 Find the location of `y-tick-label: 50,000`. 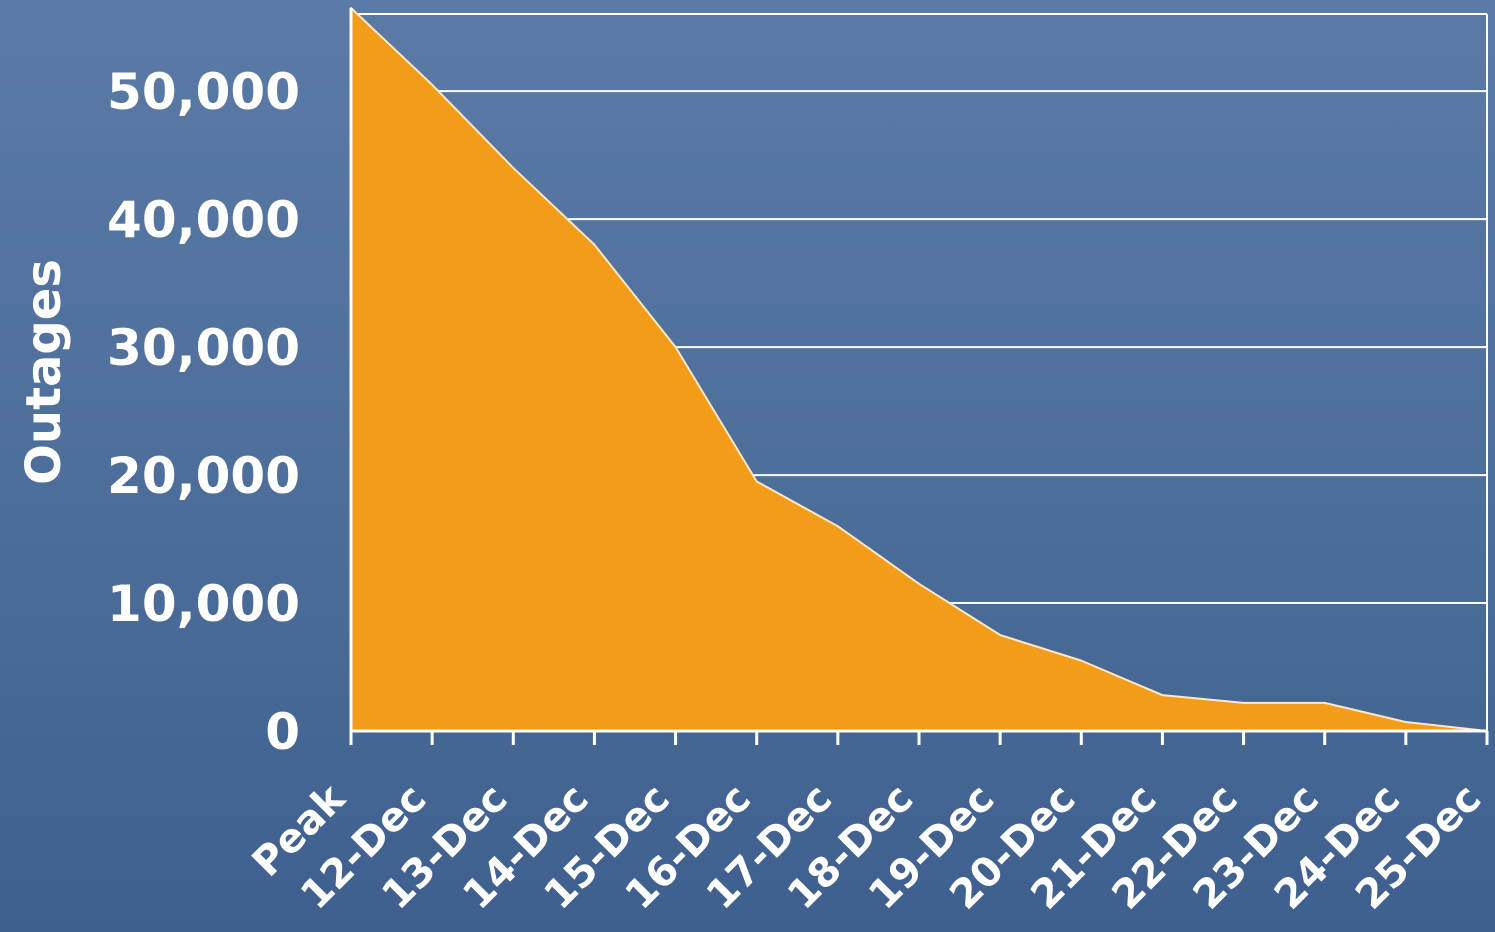

y-tick-label: 50,000 is located at coordinates (203, 92).